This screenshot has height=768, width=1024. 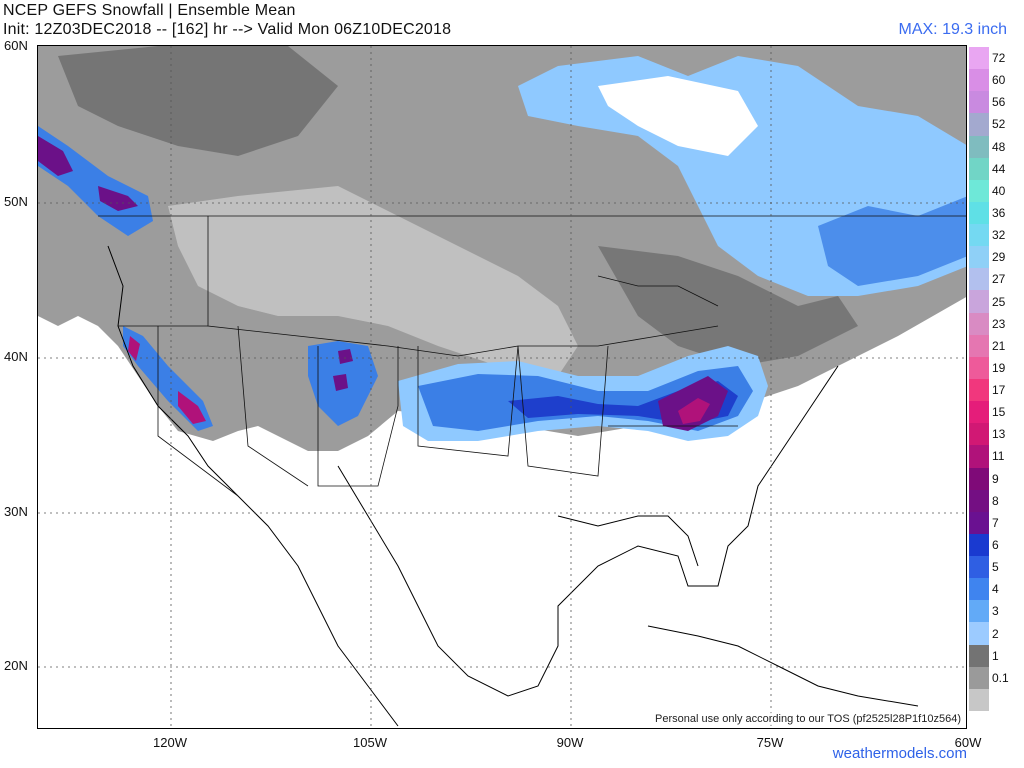 What do you see at coordinates (995, 500) in the screenshot?
I see `colorbar-label: 8` at bounding box center [995, 500].